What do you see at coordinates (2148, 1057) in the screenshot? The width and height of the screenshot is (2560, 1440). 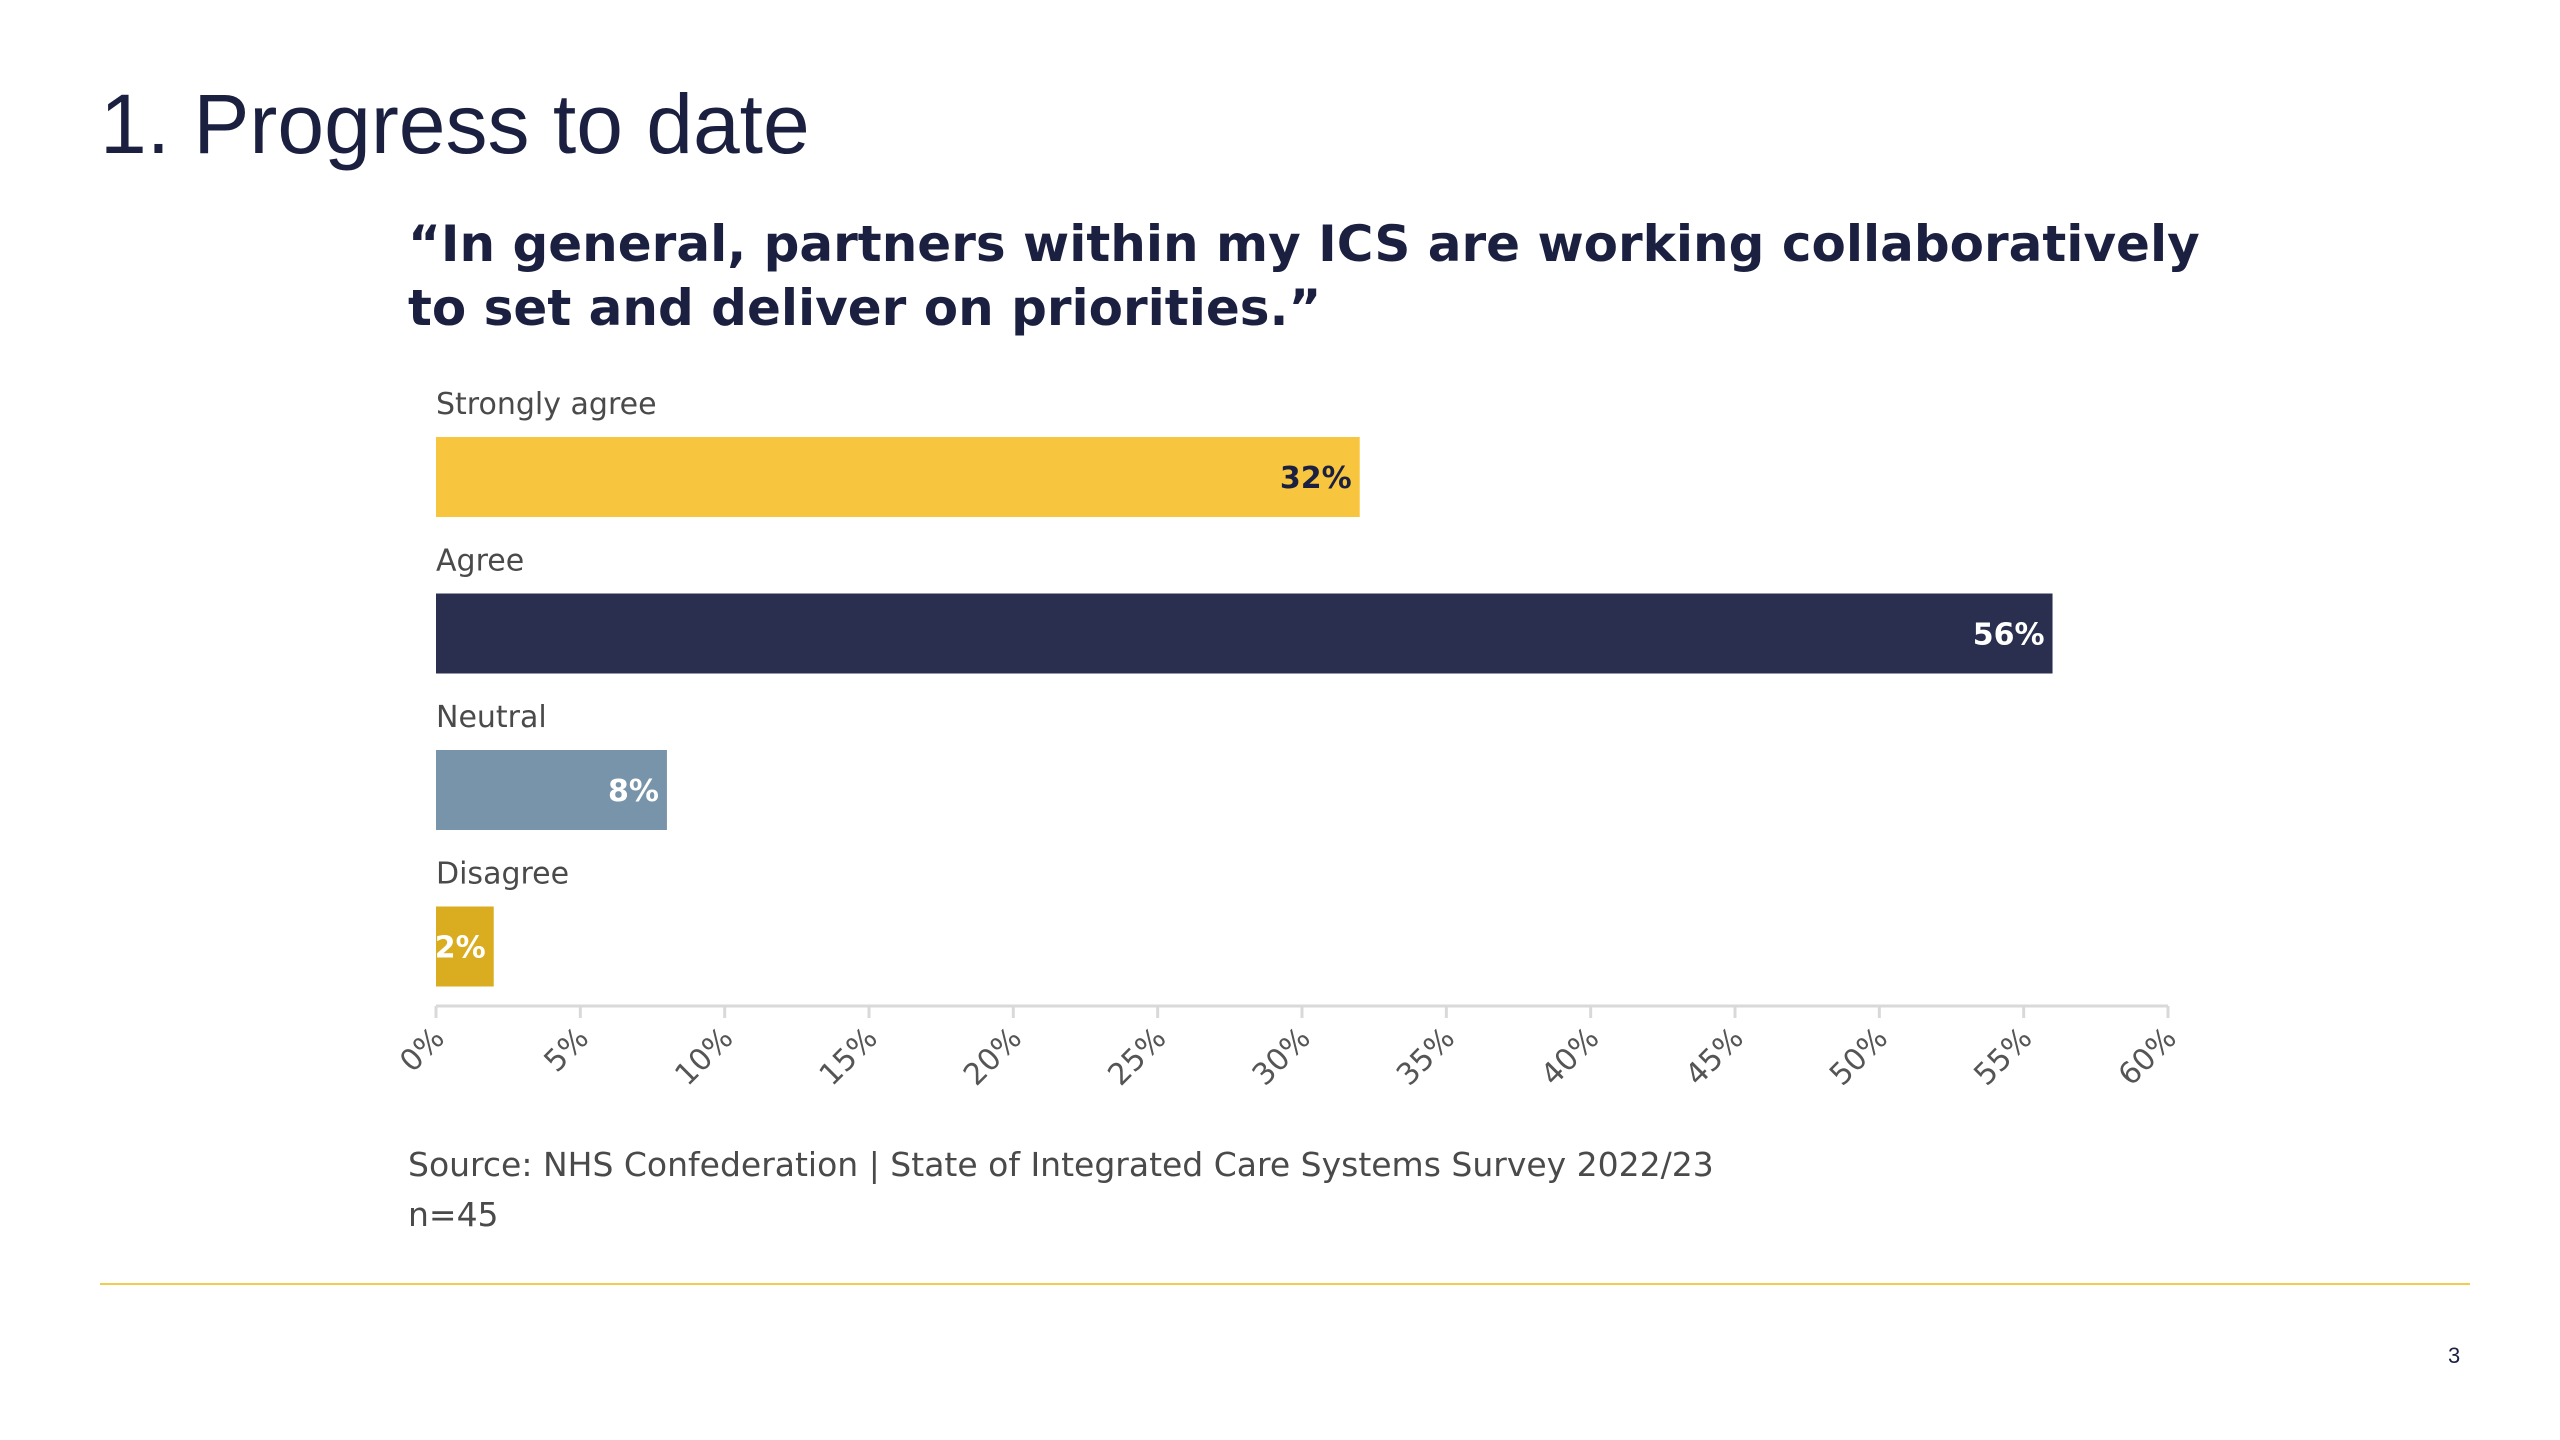 I see `x-tick-label: 60%` at bounding box center [2148, 1057].